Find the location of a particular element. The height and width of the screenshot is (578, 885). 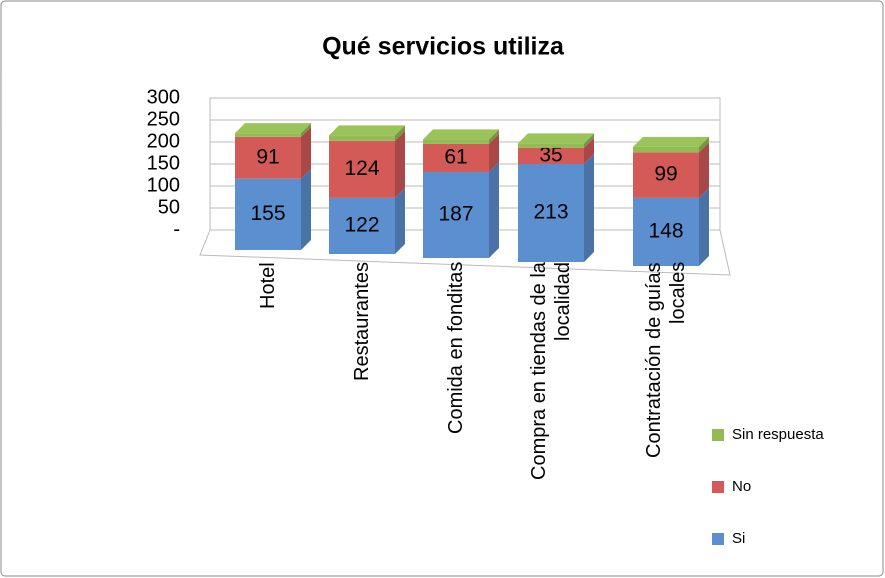

chart-title: Qué servicios utiliza is located at coordinates (443, 47).